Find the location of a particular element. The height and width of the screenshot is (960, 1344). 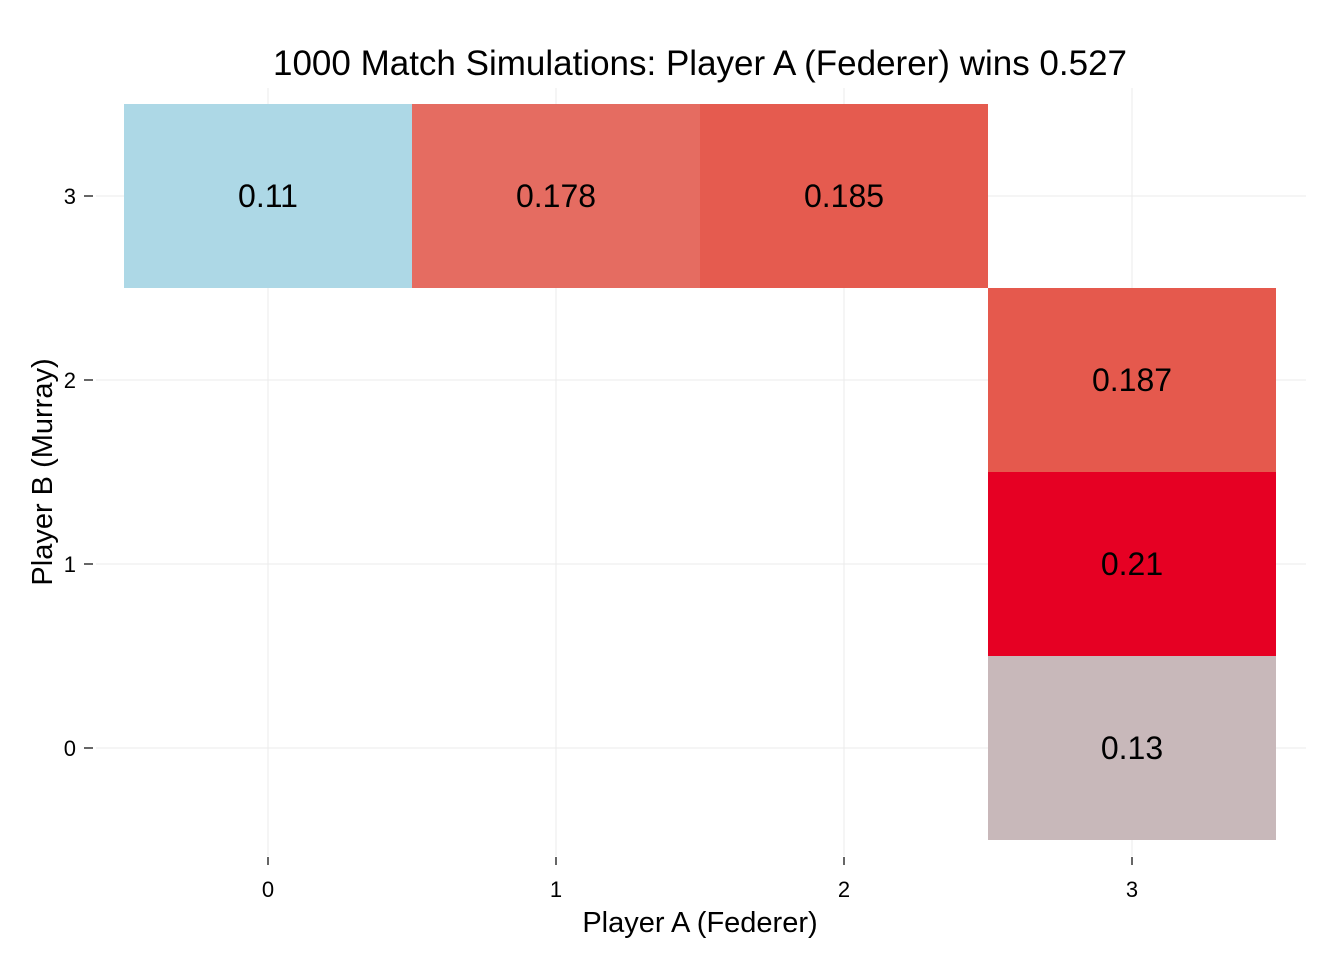

x-tick-label: 1 is located at coordinates (556, 889).